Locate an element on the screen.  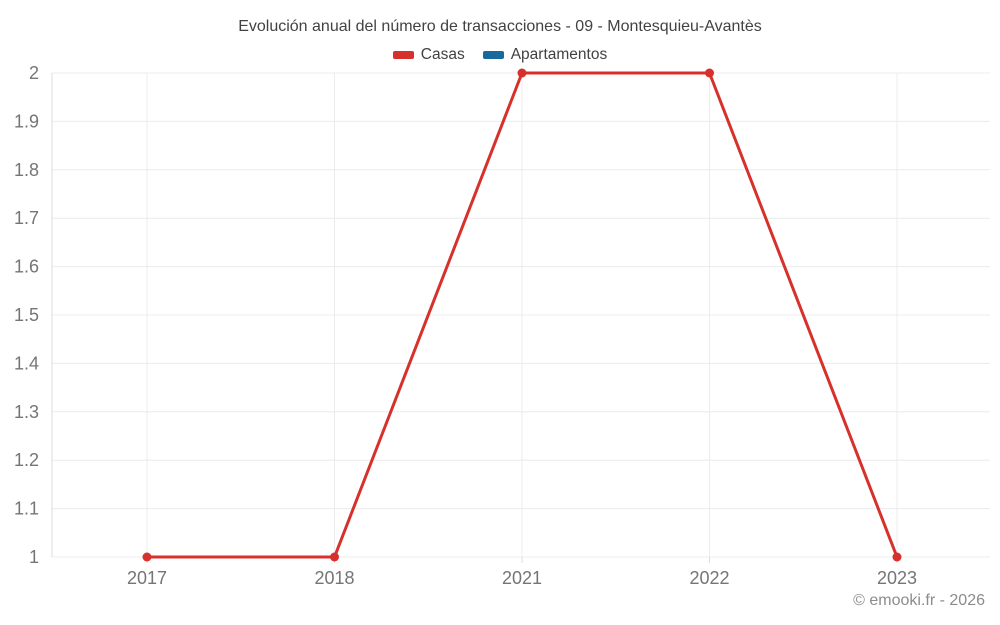
x-tick-label: 2018 is located at coordinates (334, 578).